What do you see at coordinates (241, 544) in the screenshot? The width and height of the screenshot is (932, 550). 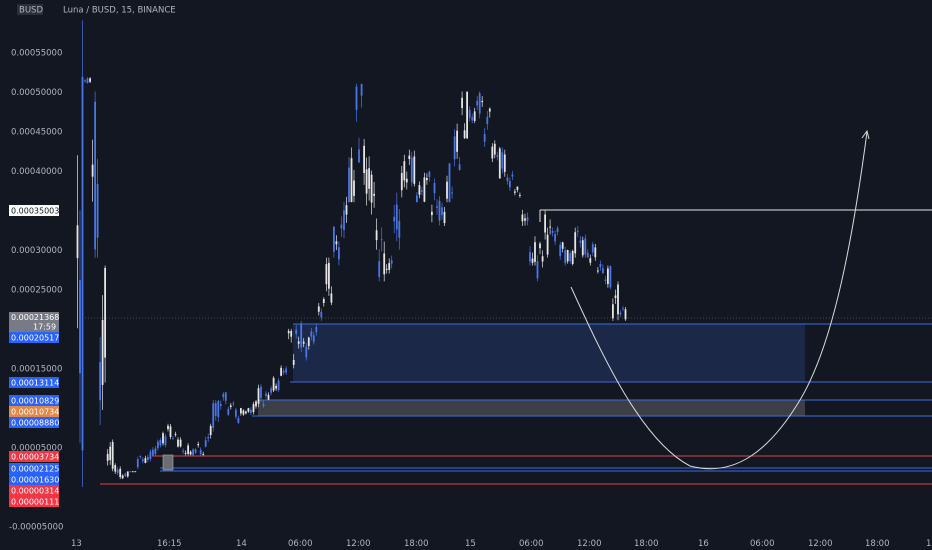 I see `x-tick-label: 14` at bounding box center [241, 544].